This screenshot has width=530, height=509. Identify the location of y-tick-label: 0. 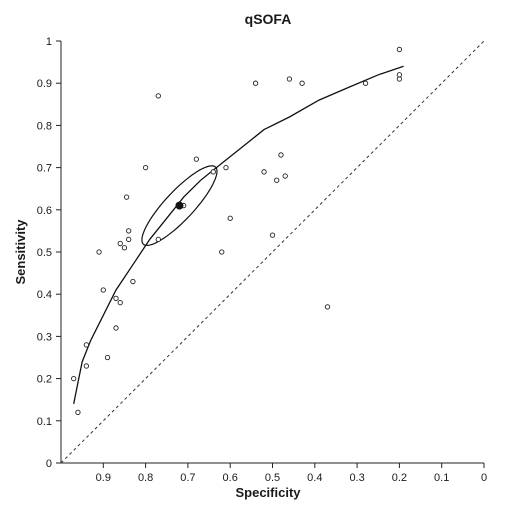
(49, 464).